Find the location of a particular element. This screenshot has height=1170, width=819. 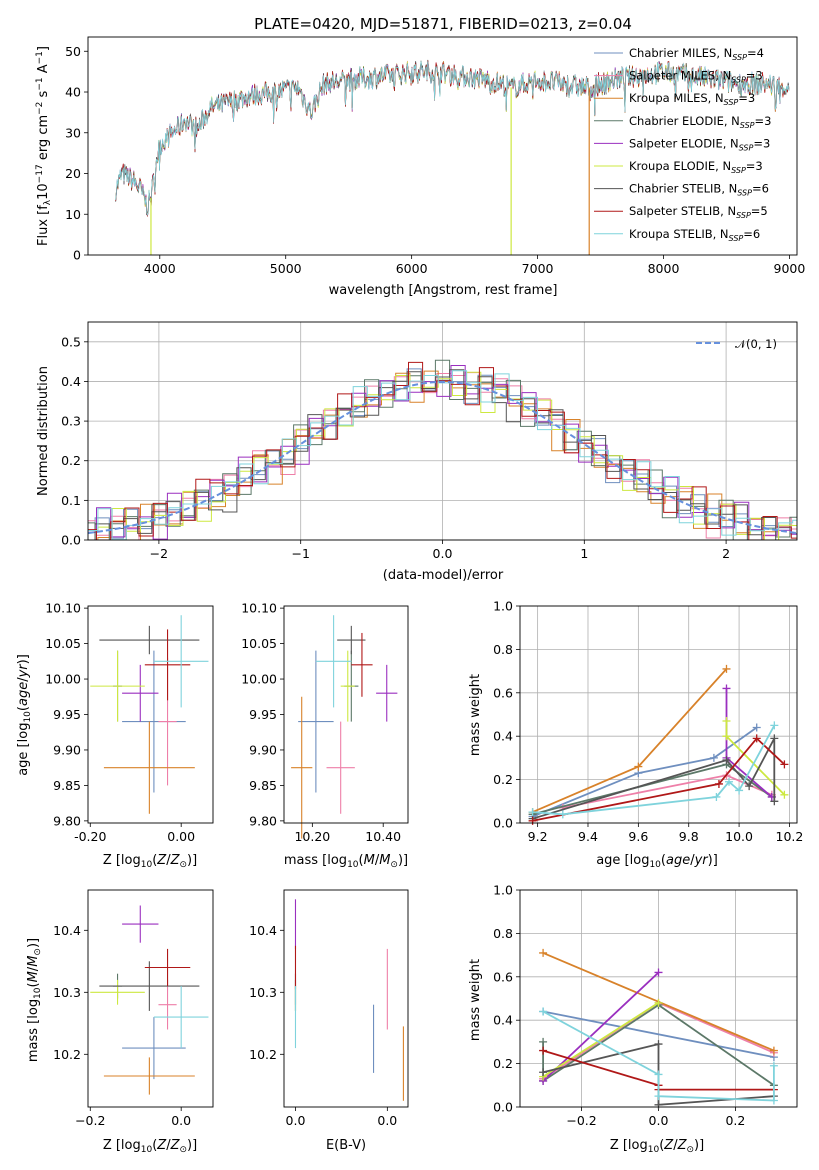

y-tick-label: 0.0 is located at coordinates (503, 1107).